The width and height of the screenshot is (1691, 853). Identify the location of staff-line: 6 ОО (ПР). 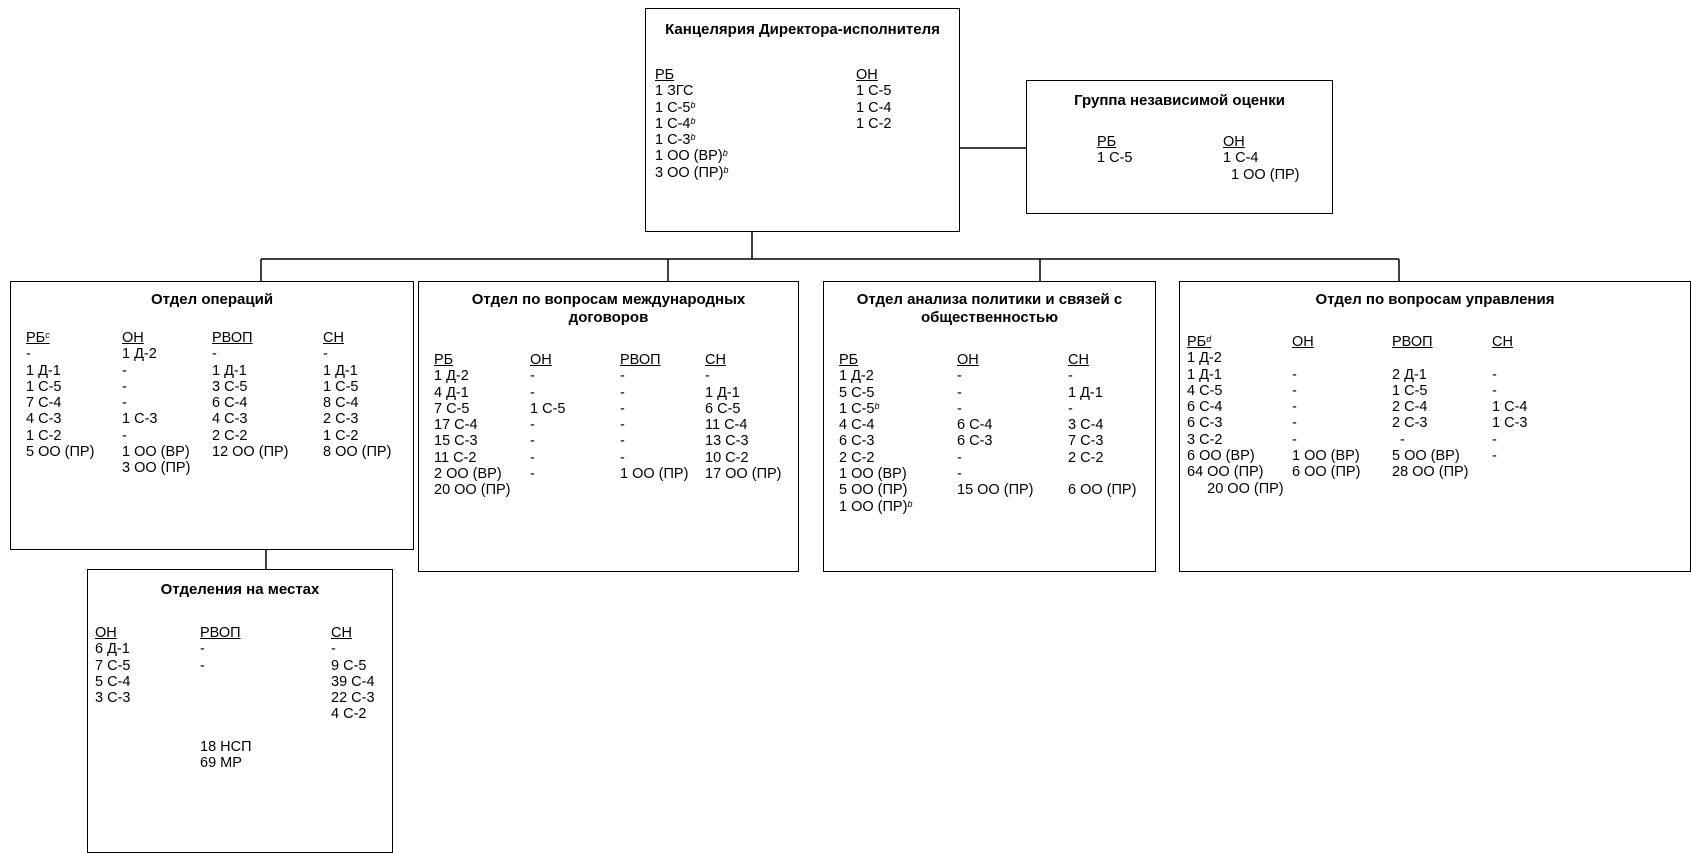
(1326, 472).